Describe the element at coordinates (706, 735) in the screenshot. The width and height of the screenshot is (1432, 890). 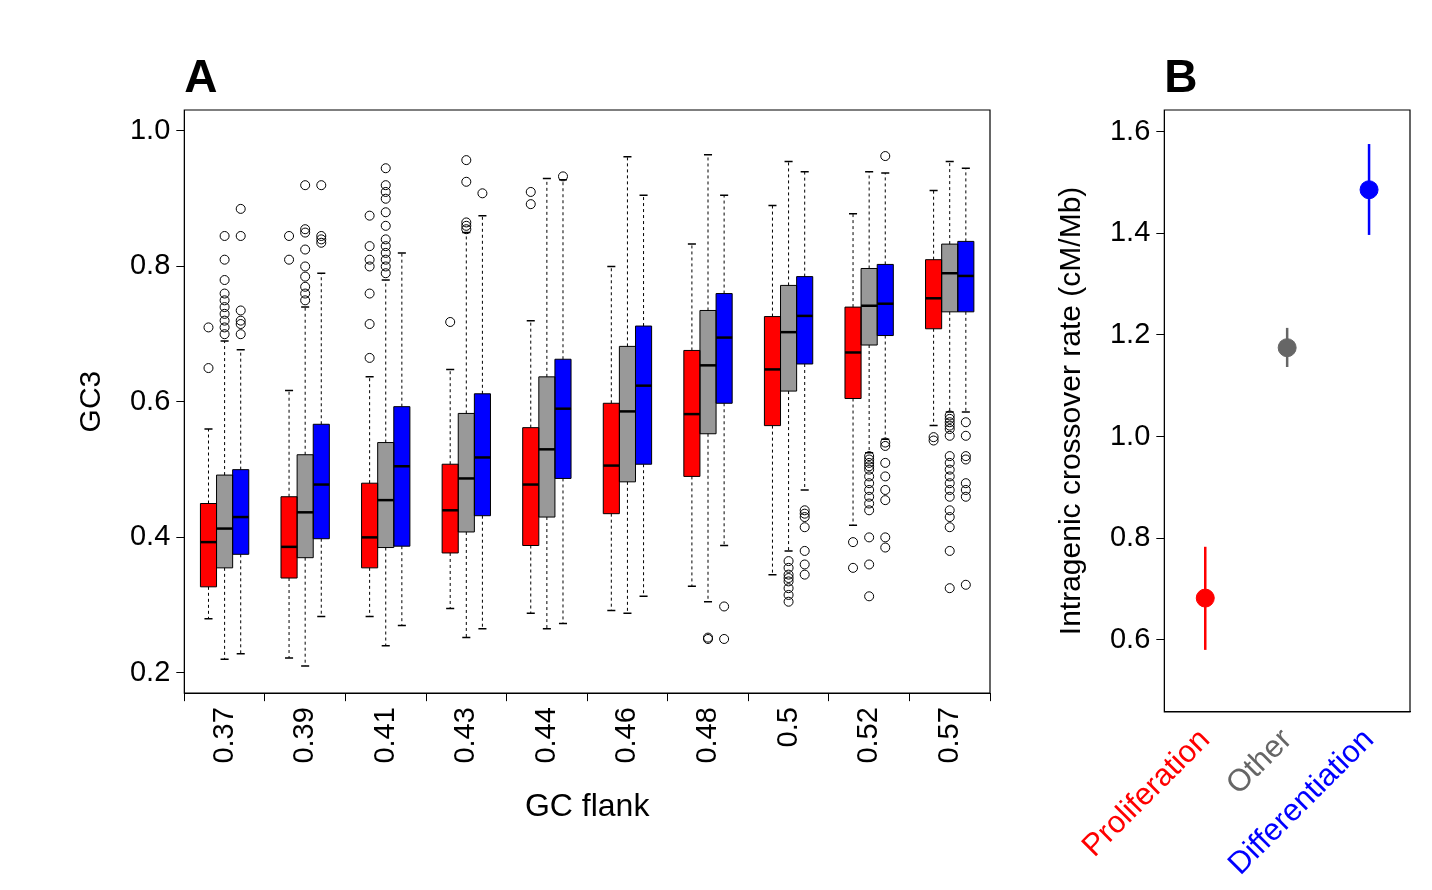
I see `x-tick-label: 0.48` at that location.